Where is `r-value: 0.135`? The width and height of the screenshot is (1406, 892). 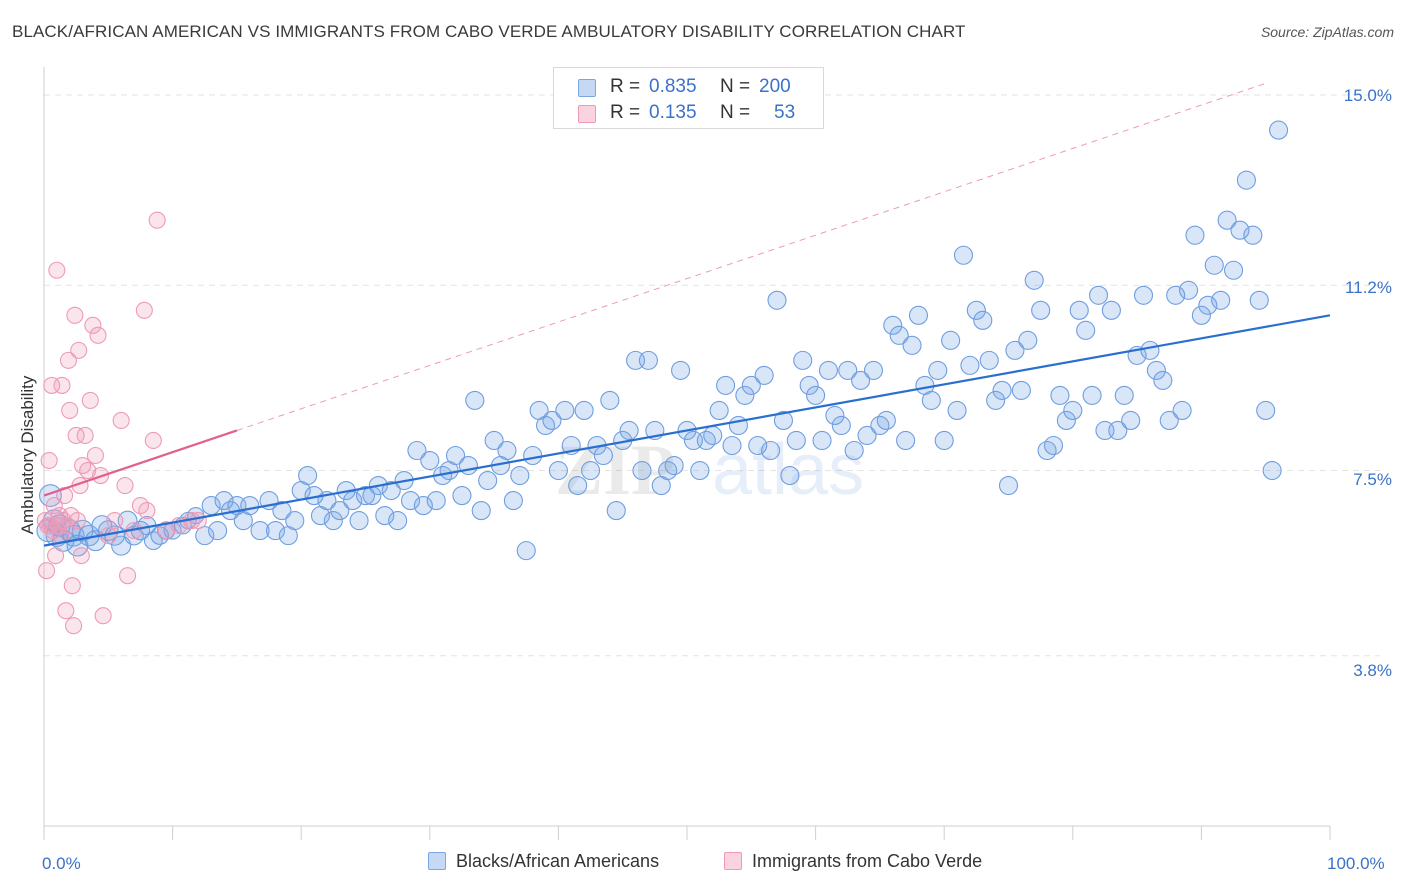 r-value: 0.135 is located at coordinates (673, 112).